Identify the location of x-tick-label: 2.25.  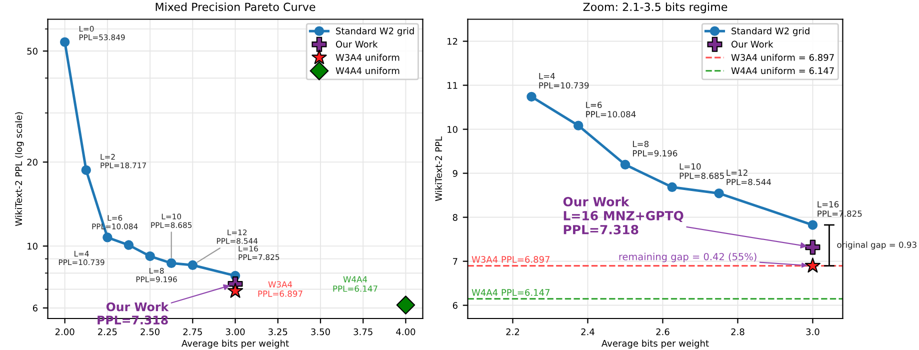
(107, 332).